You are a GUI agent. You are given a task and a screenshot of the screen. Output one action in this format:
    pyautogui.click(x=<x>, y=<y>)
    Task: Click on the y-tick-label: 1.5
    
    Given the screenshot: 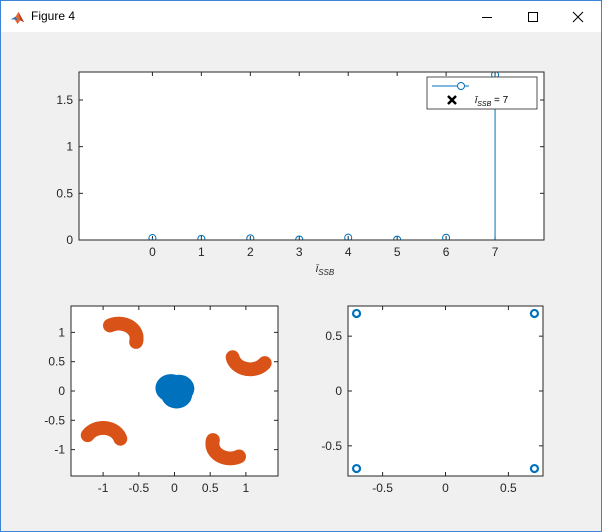 What is the action you would take?
    pyautogui.click(x=64, y=100)
    